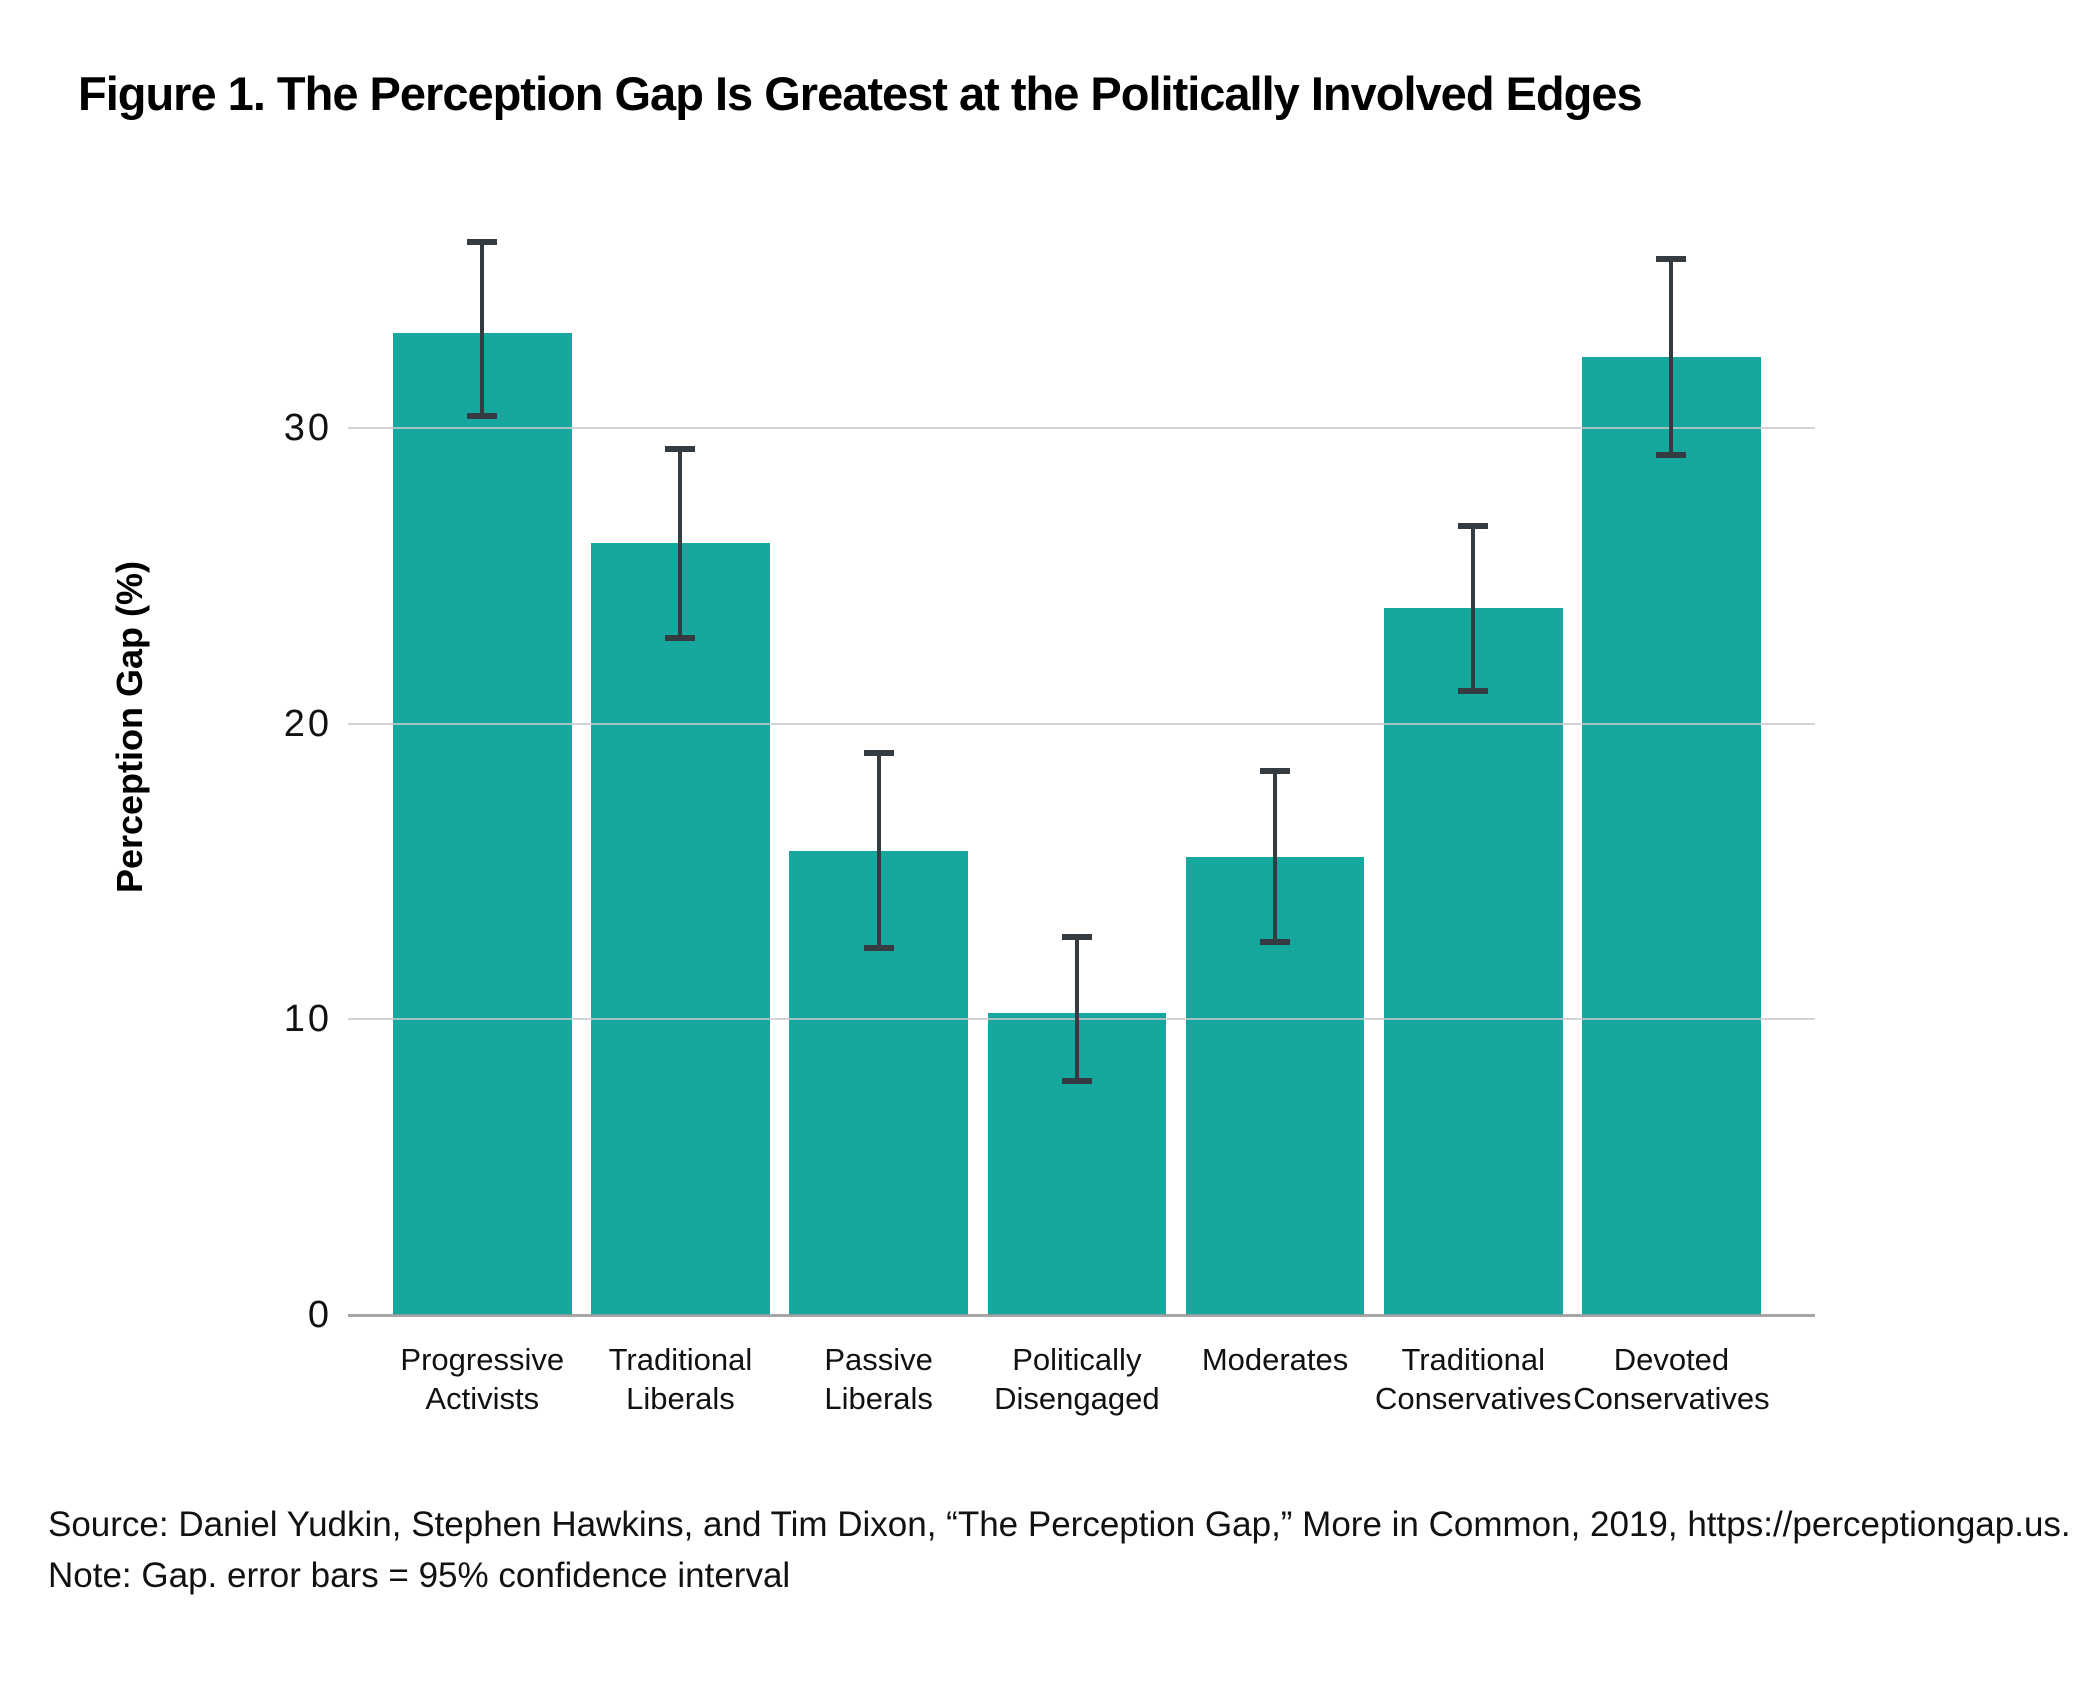  Describe the element at coordinates (878, 1359) in the screenshot. I see `x-category-label-line: Passive` at that location.